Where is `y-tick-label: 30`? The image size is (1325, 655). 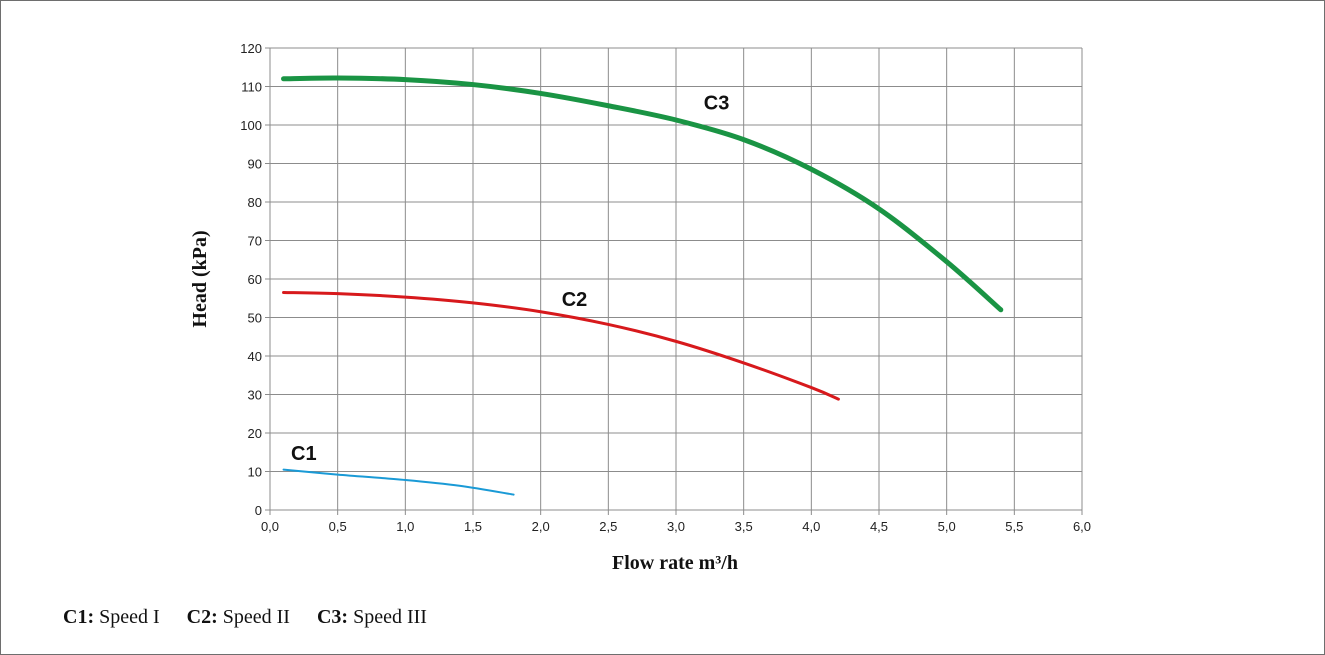 y-tick-label: 30 is located at coordinates (255, 395).